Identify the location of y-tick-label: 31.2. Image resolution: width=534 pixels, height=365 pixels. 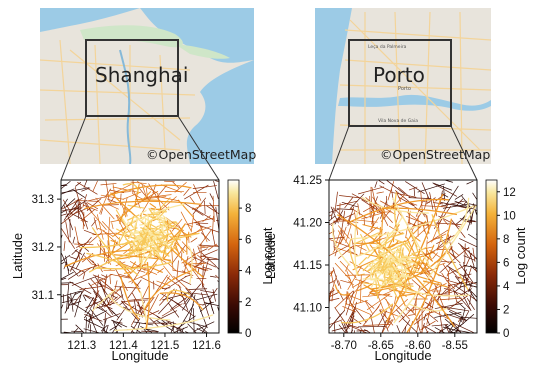
(43, 248).